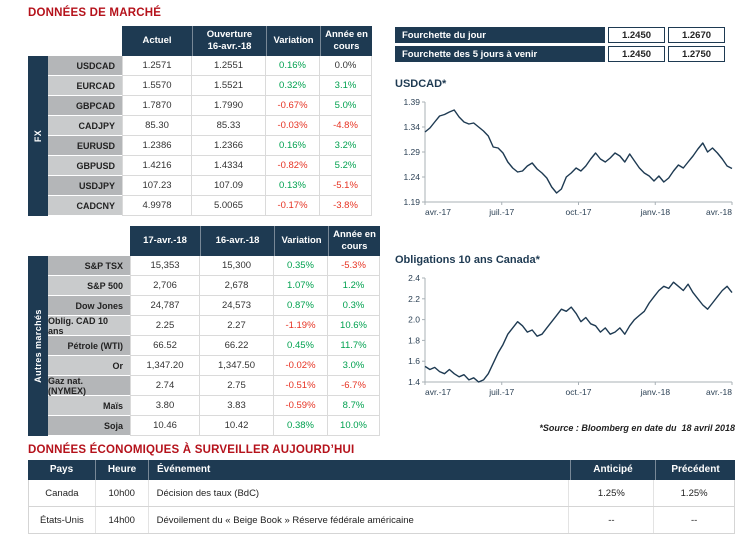 The image size is (744, 537). I want to click on fx-row-label: USDCAD, so click(85, 66).